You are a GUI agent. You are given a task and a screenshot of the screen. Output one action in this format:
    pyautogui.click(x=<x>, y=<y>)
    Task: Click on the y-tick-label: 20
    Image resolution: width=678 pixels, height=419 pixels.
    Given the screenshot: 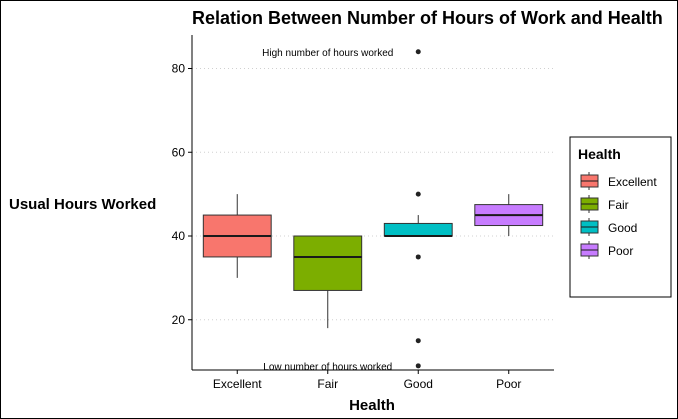 What is the action you would take?
    pyautogui.click(x=179, y=320)
    